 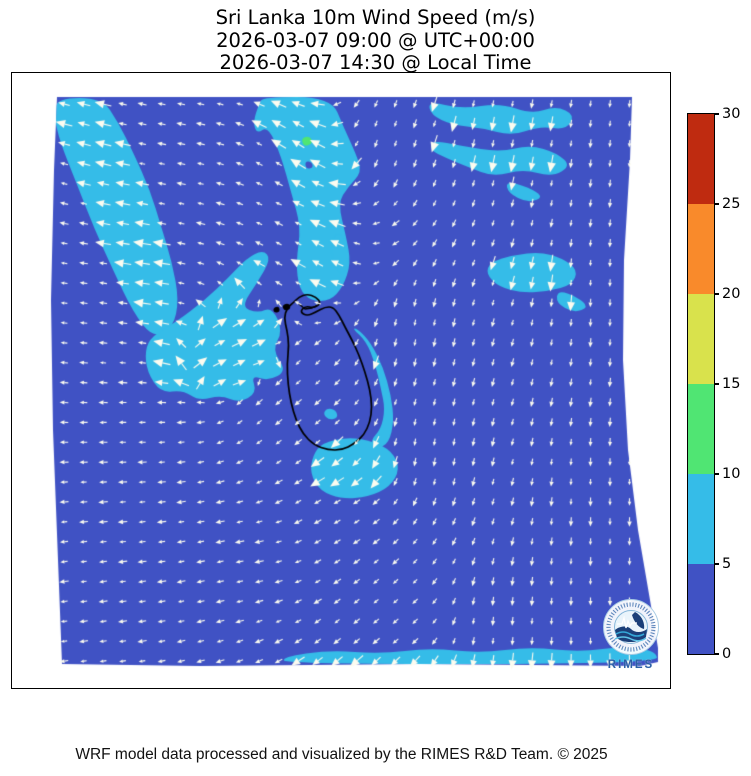 What do you see at coordinates (731, 204) in the screenshot?
I see `colorbar-tick-label: 25` at bounding box center [731, 204].